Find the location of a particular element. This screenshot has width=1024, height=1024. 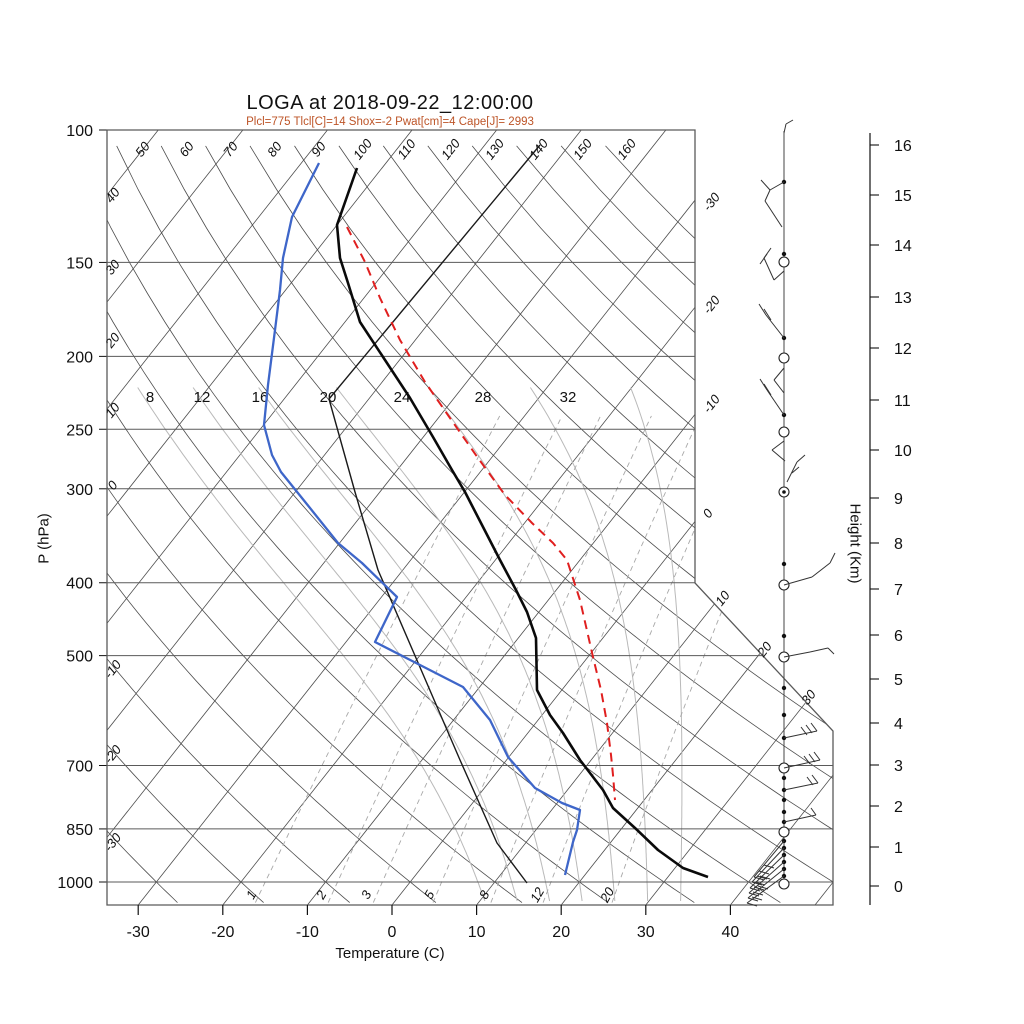

height-tick-label: 13 is located at coordinates (903, 298).